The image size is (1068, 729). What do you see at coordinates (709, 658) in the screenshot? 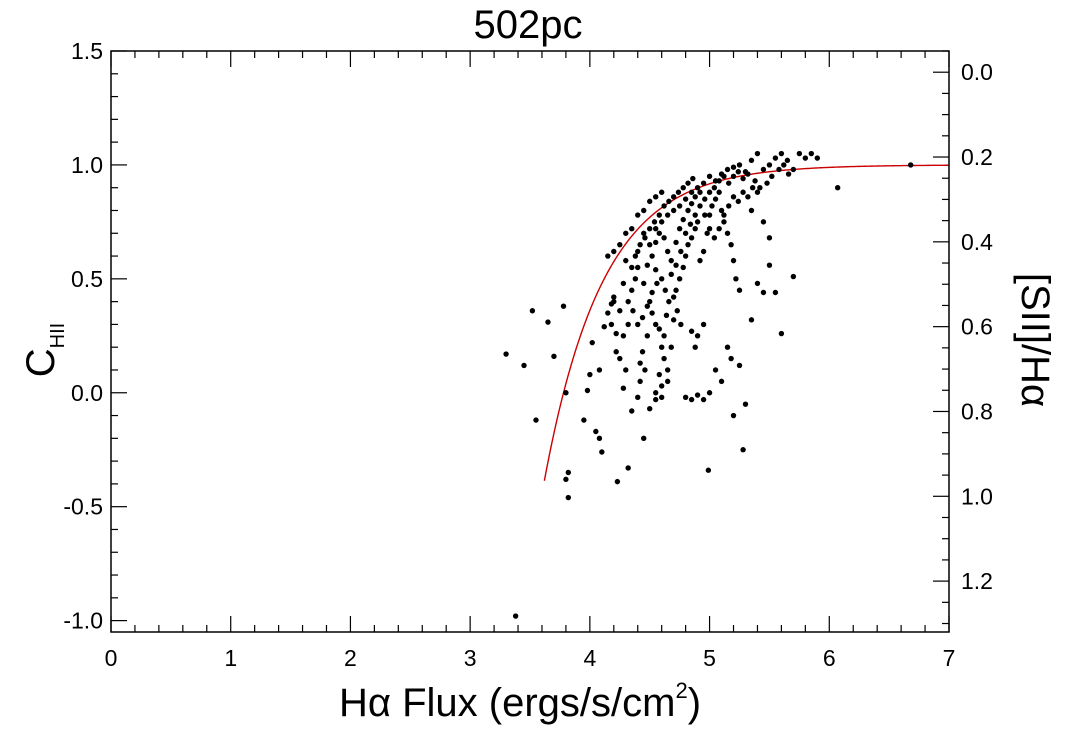
I see `x-tick-label: 5` at bounding box center [709, 658].